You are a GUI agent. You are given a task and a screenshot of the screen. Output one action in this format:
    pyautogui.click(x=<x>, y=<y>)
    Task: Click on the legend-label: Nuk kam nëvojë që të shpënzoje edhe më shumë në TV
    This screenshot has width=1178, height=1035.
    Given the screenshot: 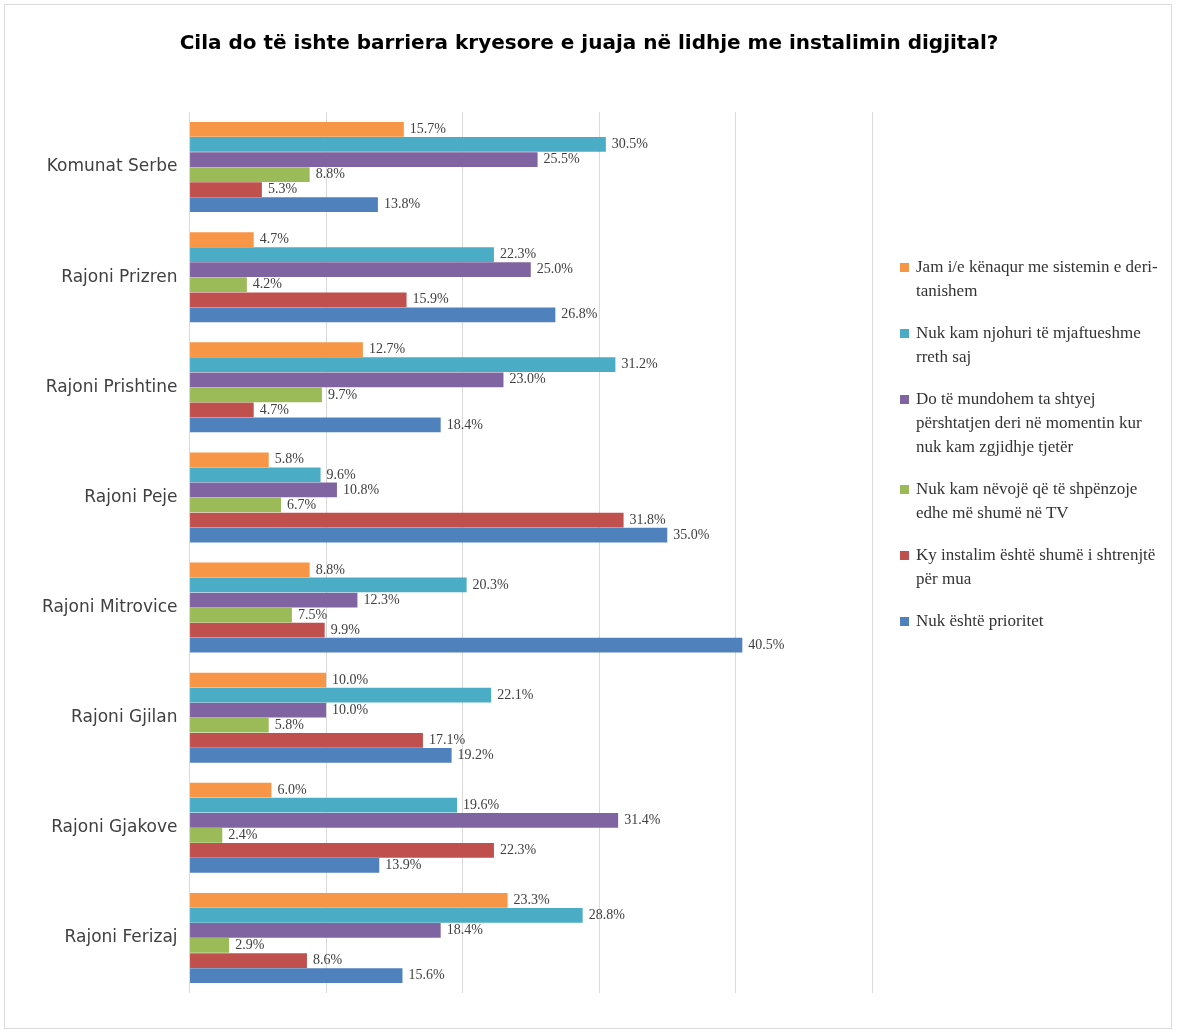 What is the action you would take?
    pyautogui.click(x=1027, y=500)
    